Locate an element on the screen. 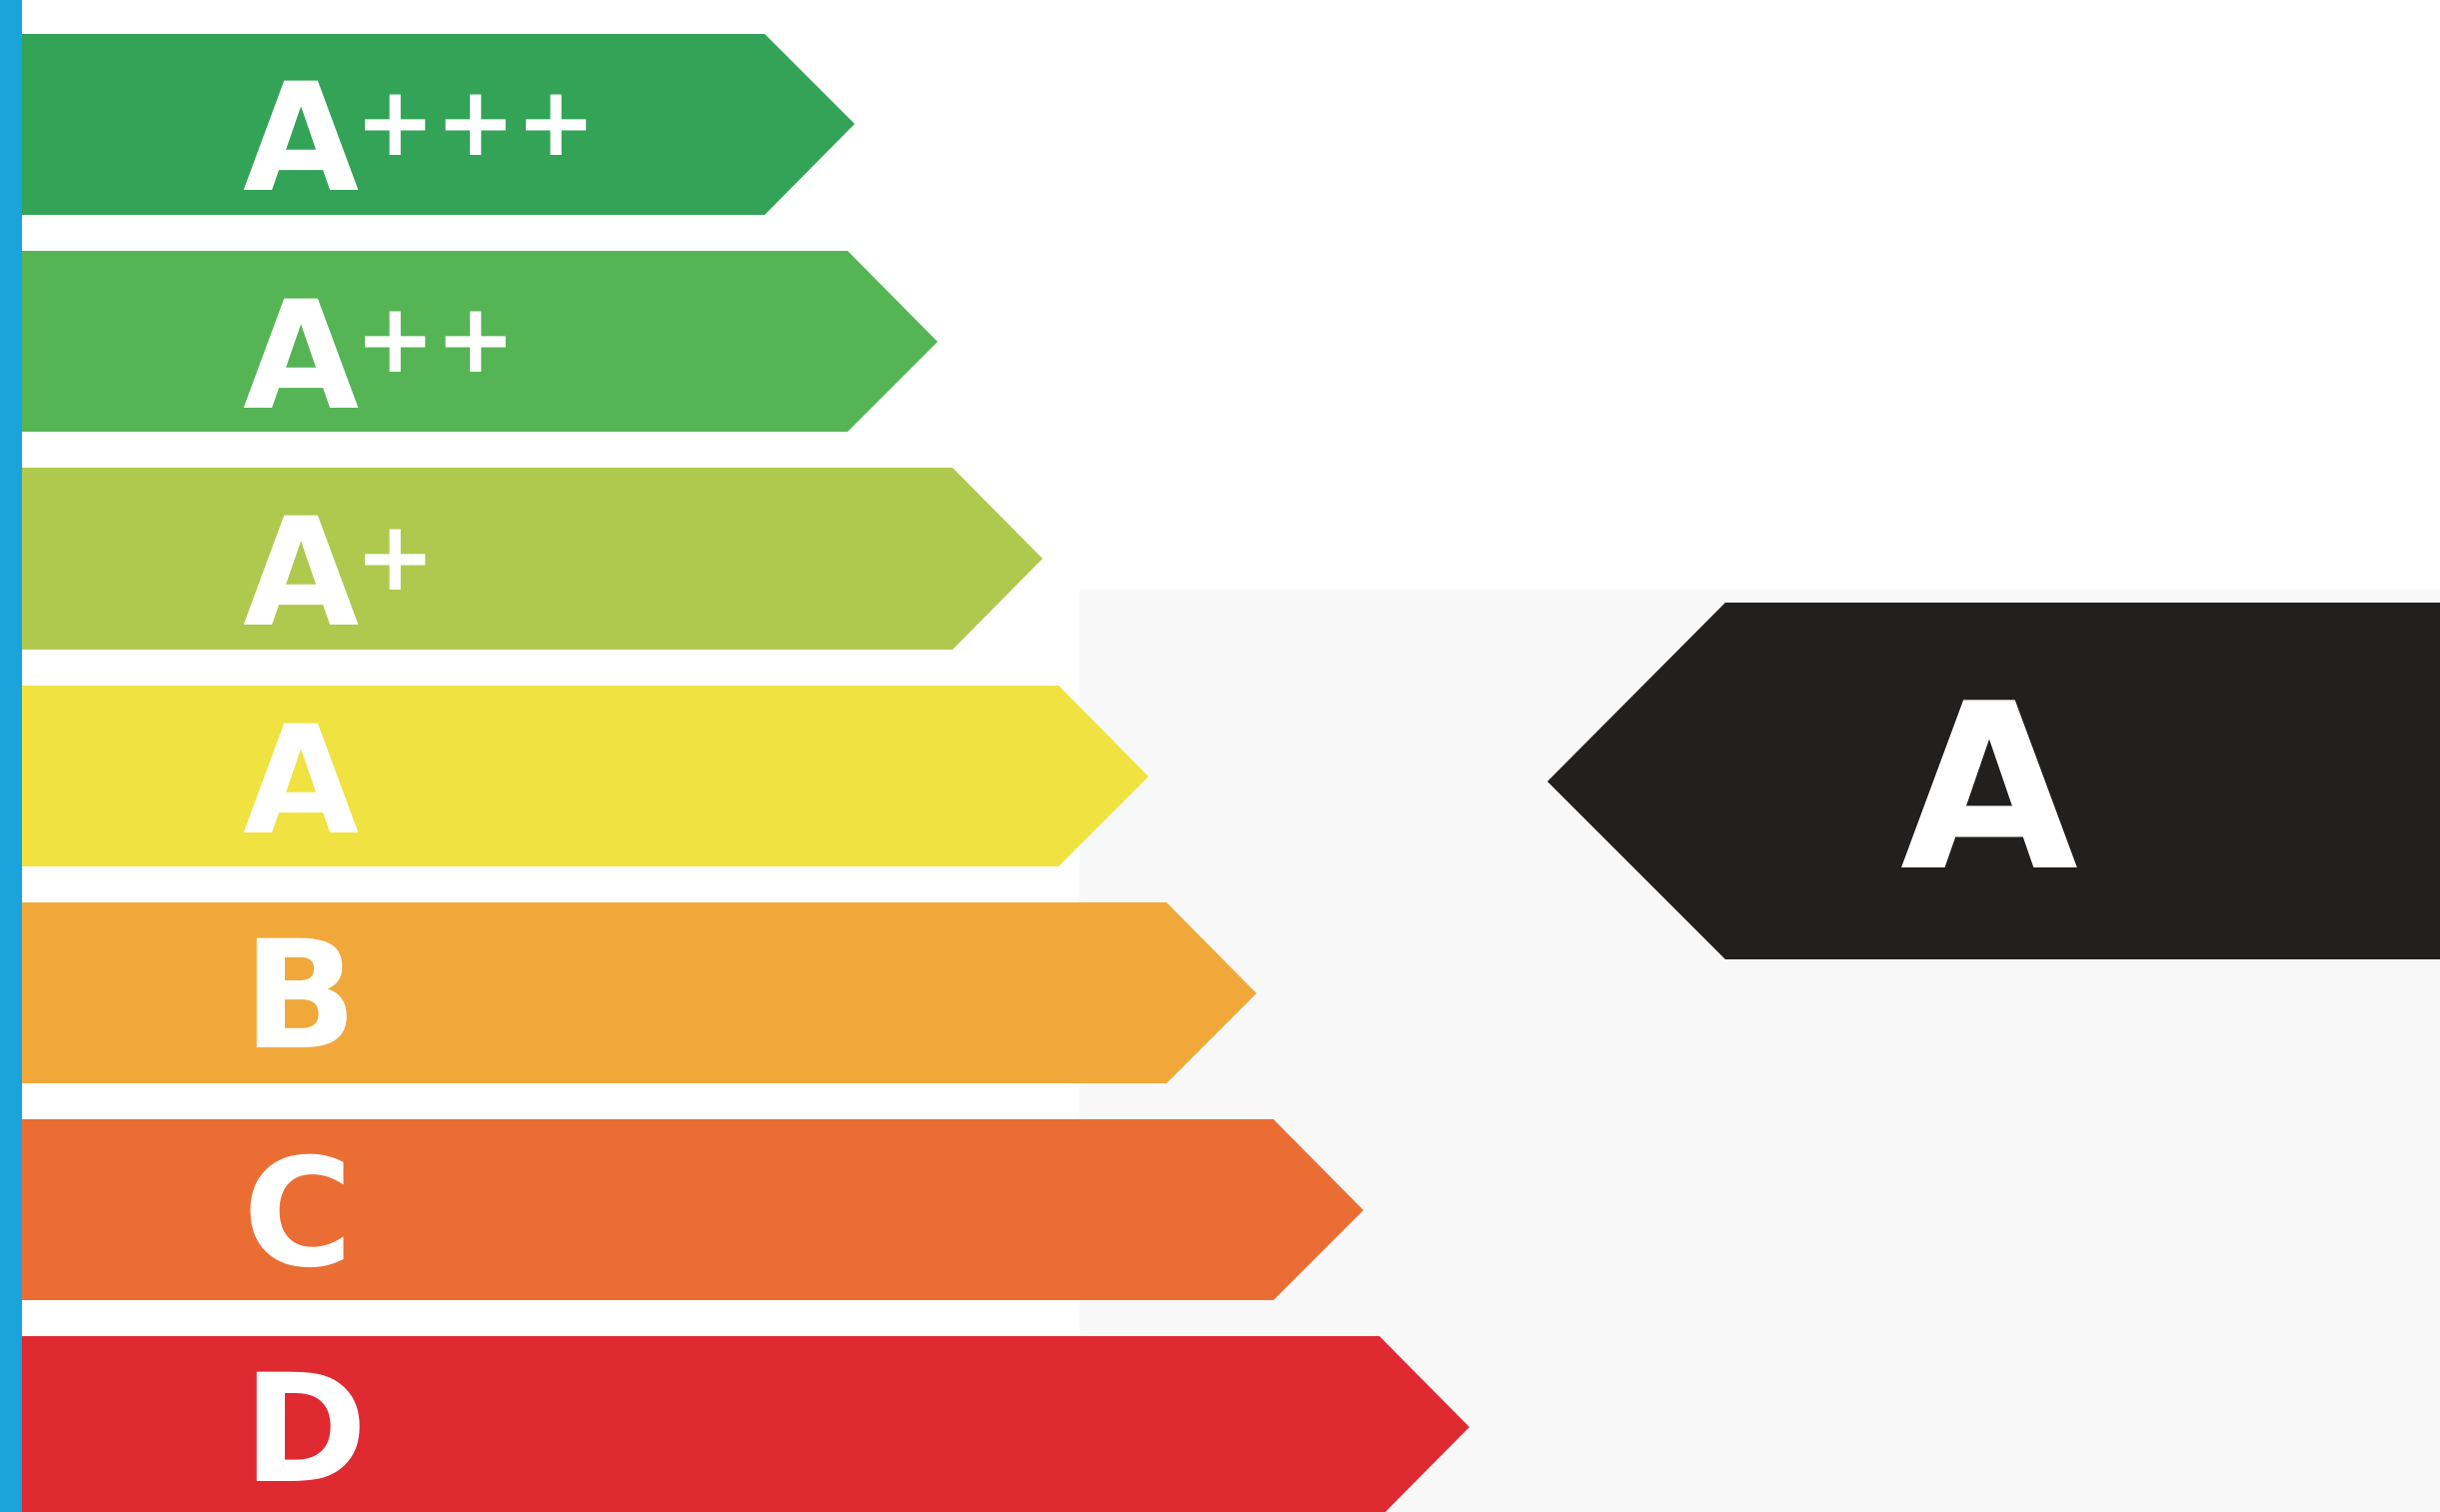  class-letter: B is located at coordinates (300, 996).